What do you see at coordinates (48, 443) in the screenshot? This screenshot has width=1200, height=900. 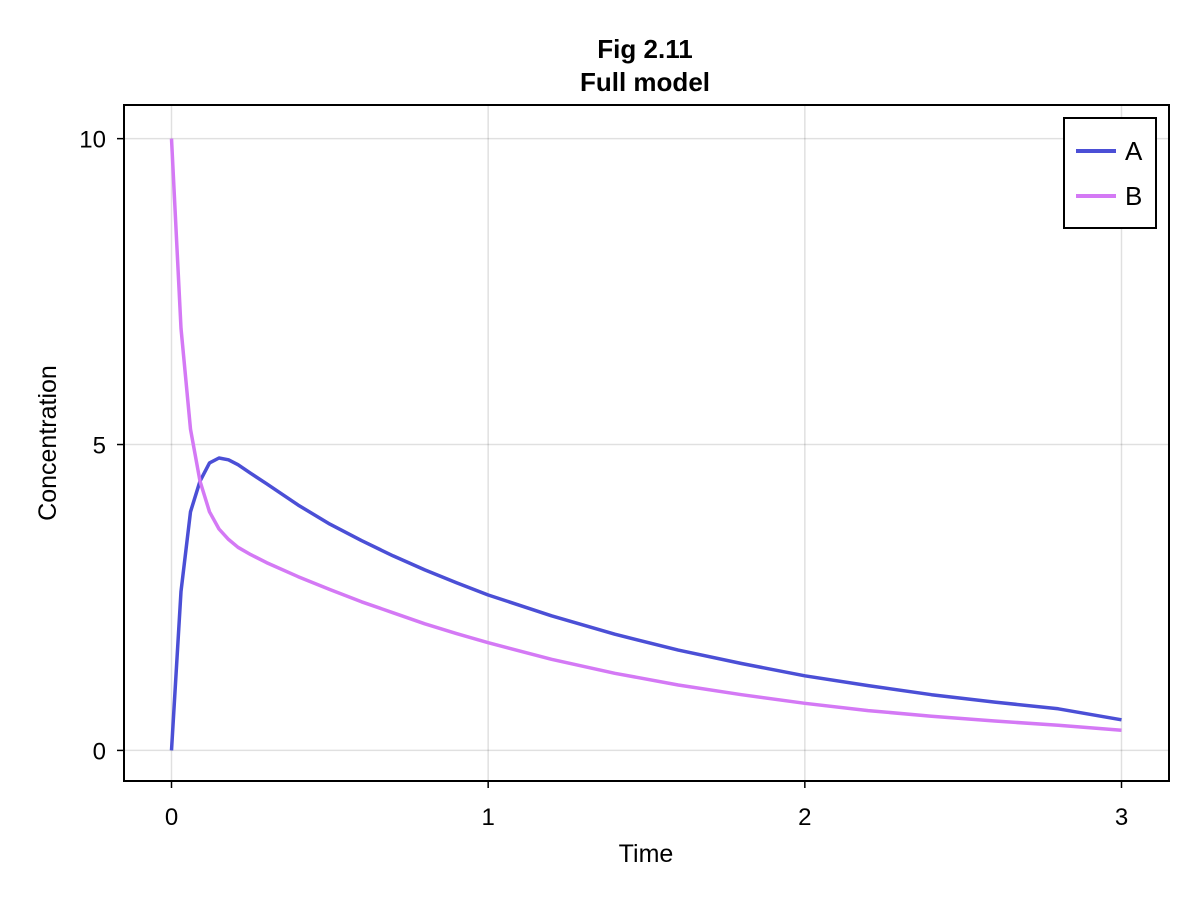 I see `y-axis-label: Concentration` at bounding box center [48, 443].